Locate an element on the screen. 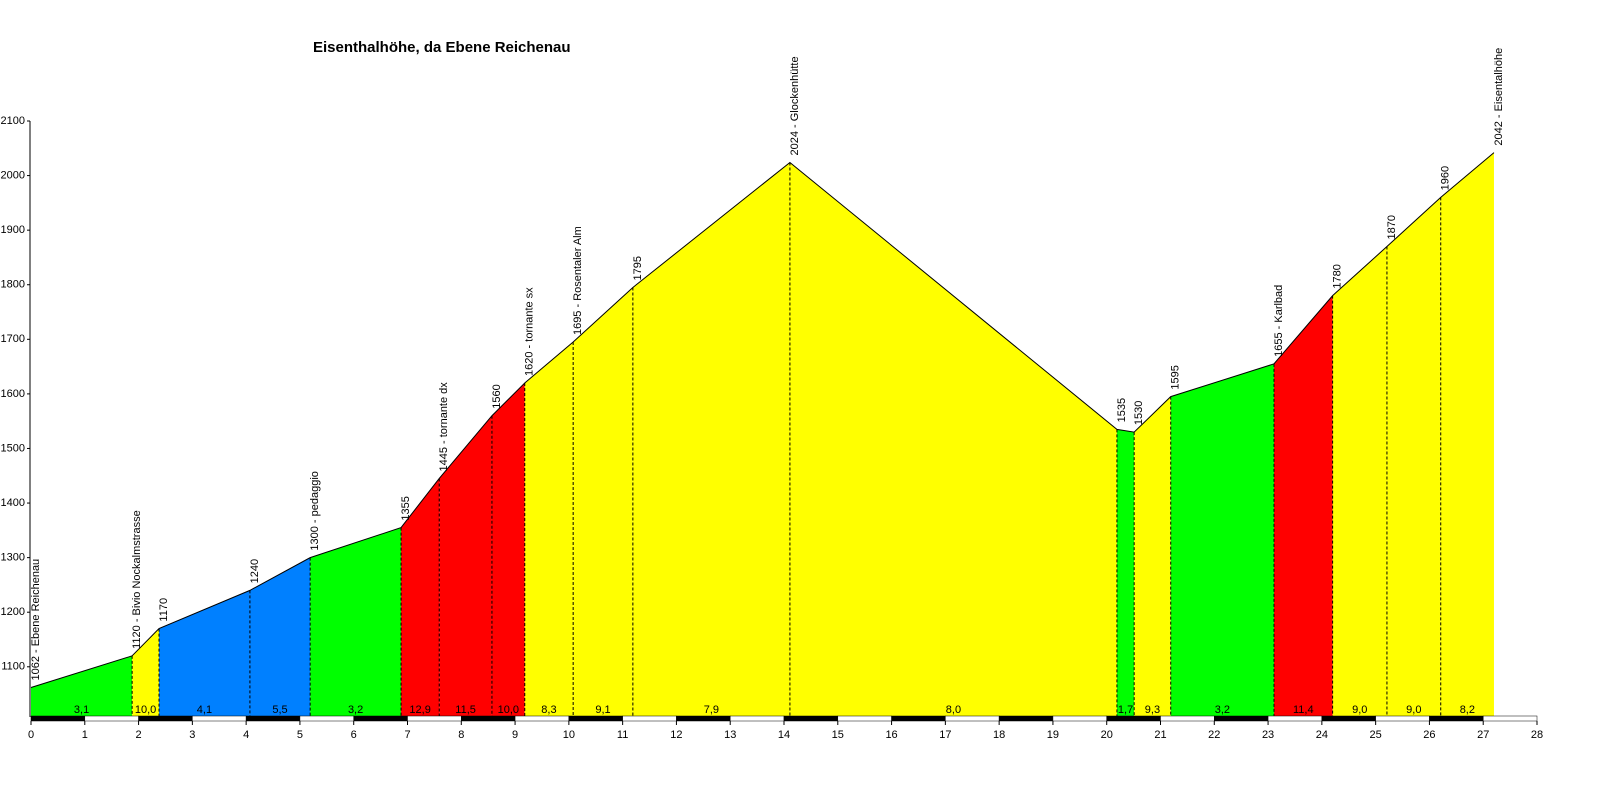 The image size is (1600, 800). gradient-label: 9,0 is located at coordinates (1359, 710).